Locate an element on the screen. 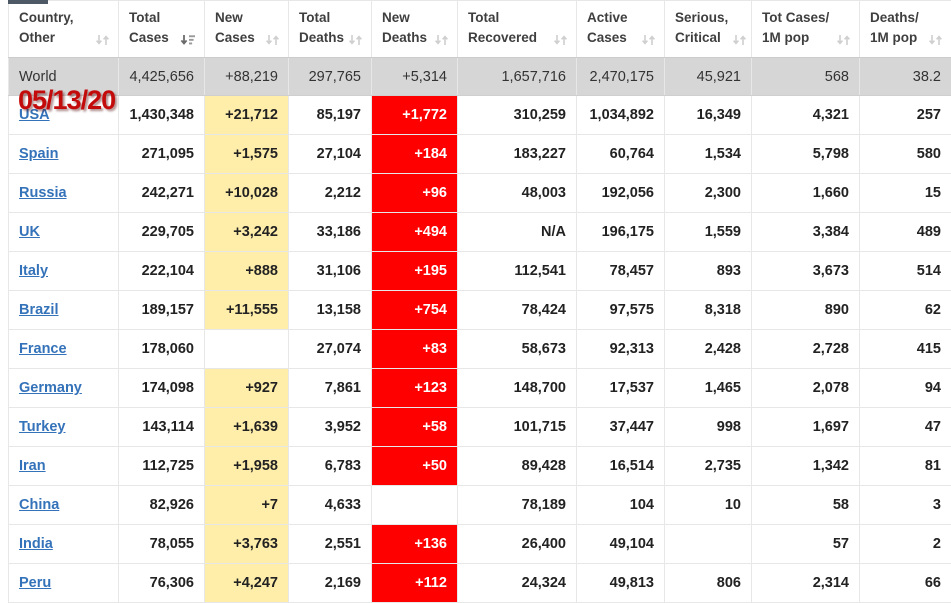  column-header-country: Country, Other is located at coordinates (64, 29).